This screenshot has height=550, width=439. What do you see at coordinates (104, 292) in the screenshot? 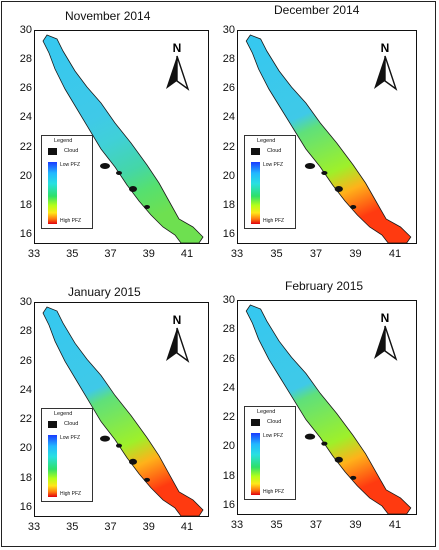
I see `panel-title: January 2015` at bounding box center [104, 292].